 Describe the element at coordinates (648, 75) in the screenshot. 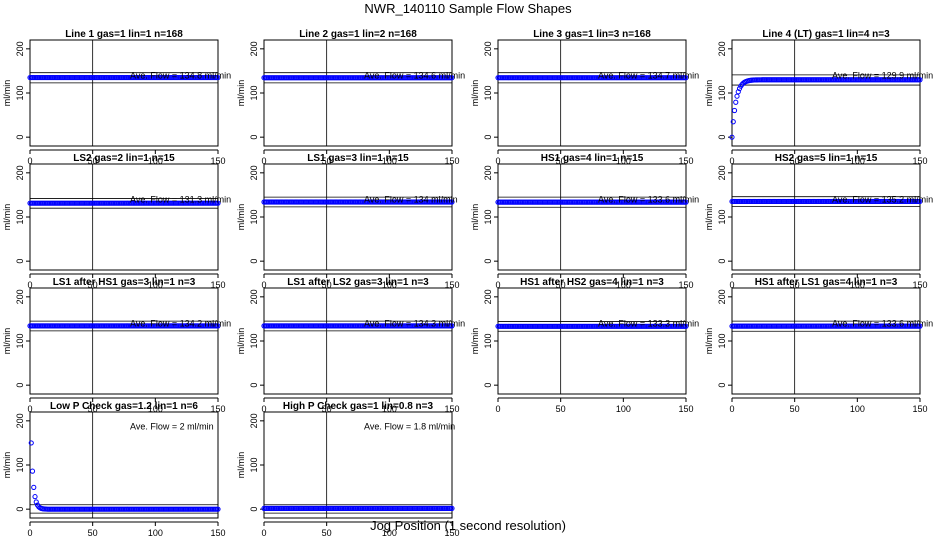

I see `ave-flow-annotation: Ave. Flow = 134.7 ml/min` at that location.